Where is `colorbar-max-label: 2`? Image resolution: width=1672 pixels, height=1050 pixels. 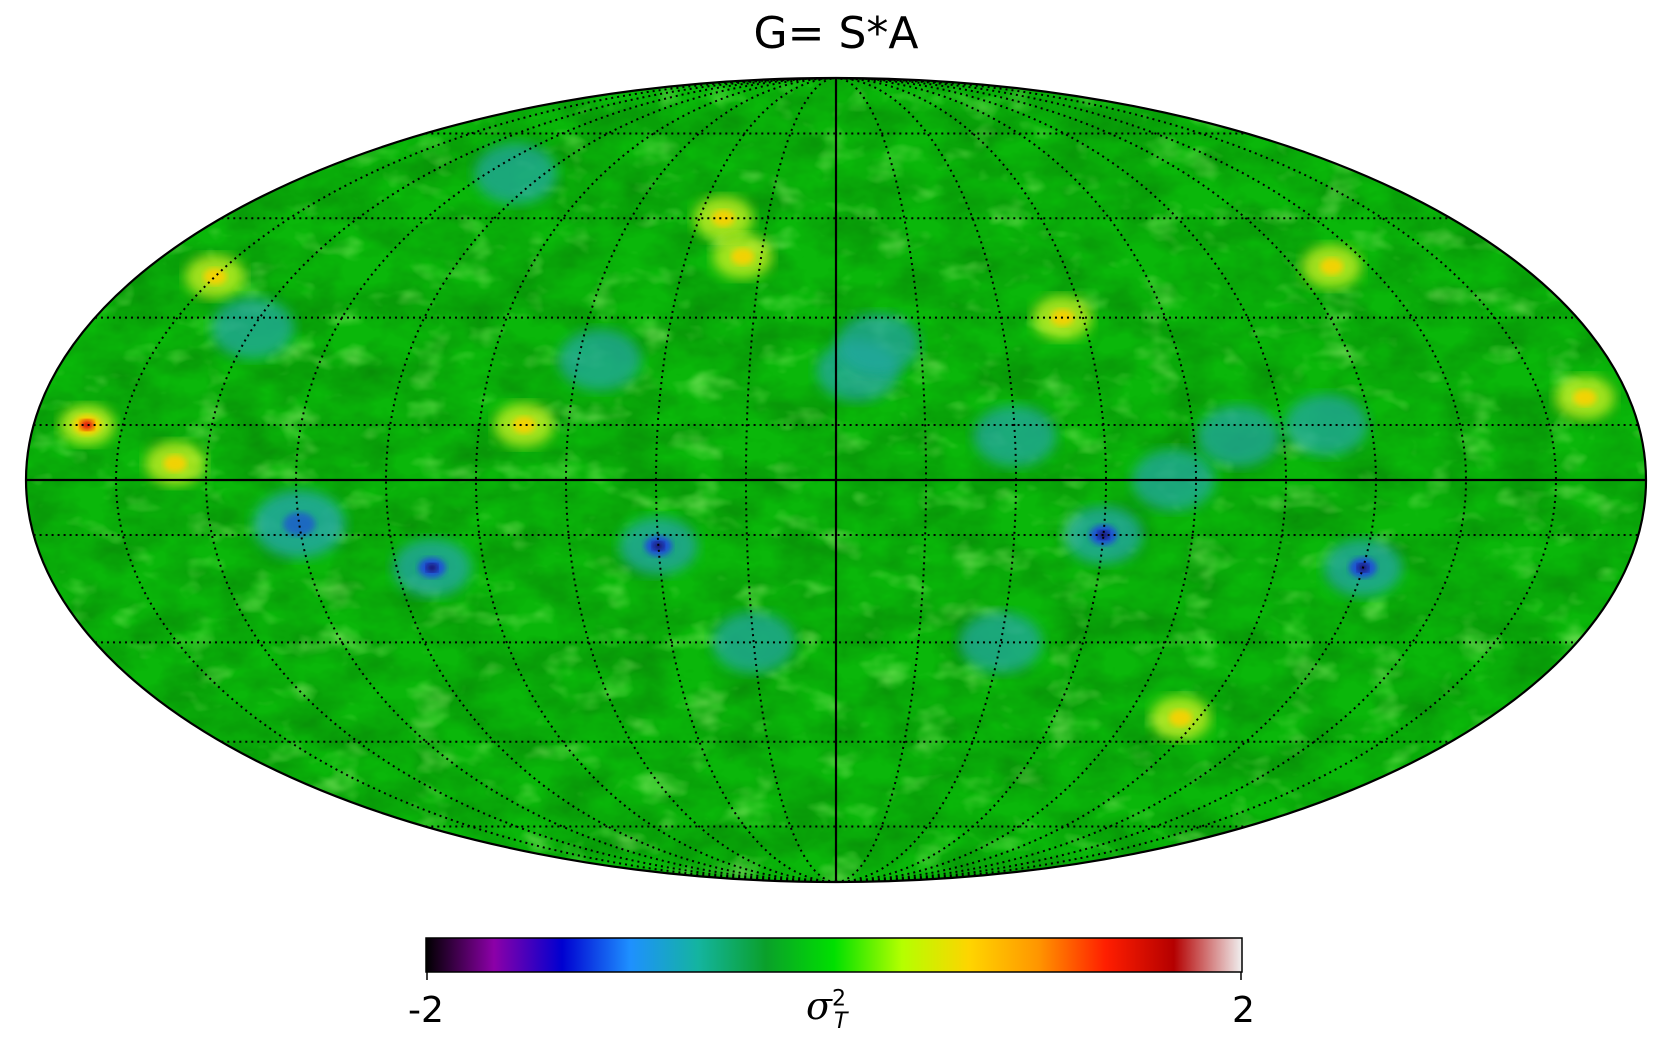 colorbar-max-label: 2 is located at coordinates (1243, 1010).